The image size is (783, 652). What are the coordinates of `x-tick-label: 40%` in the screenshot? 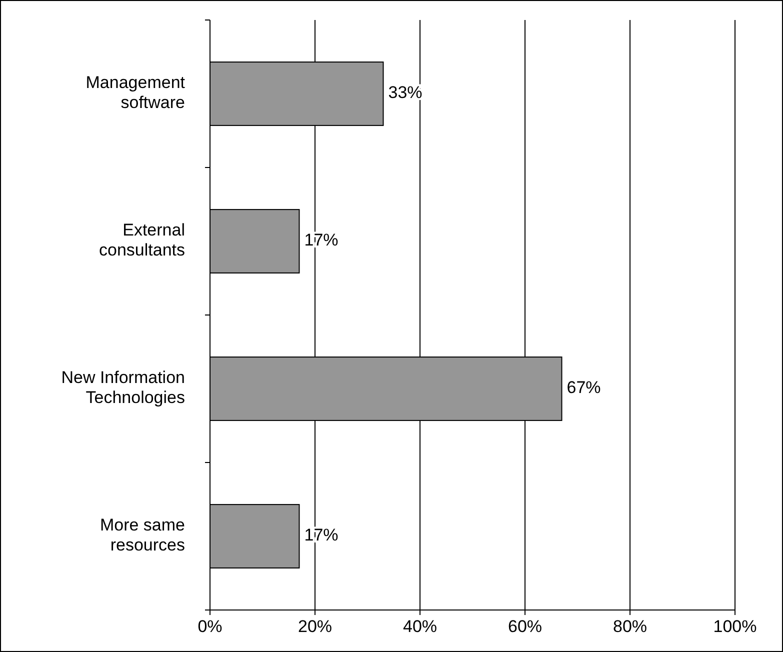 It's located at (420, 626).